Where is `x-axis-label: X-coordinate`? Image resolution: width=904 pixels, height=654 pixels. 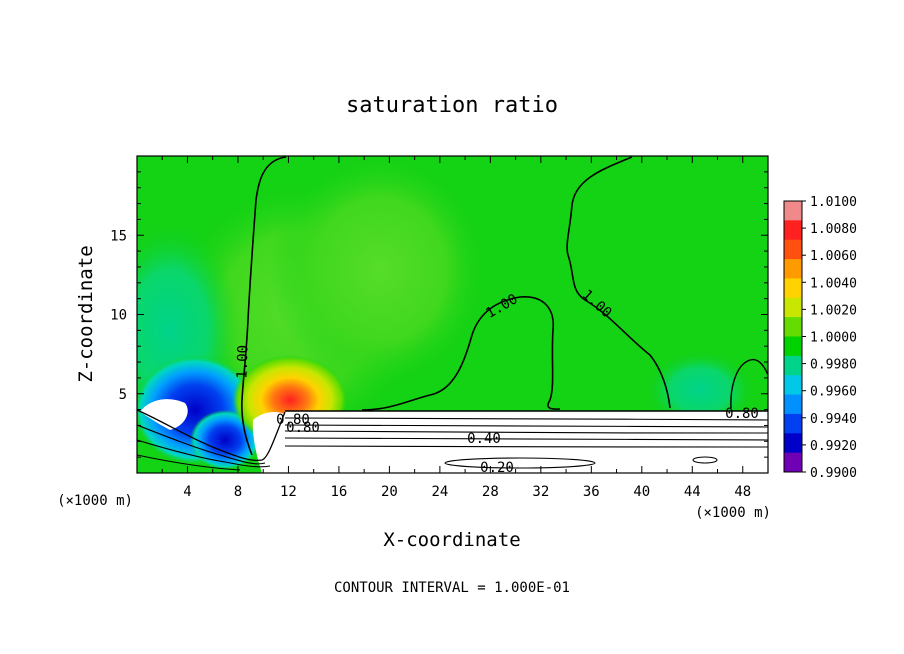 x-axis-label: X-coordinate is located at coordinates (451, 540).